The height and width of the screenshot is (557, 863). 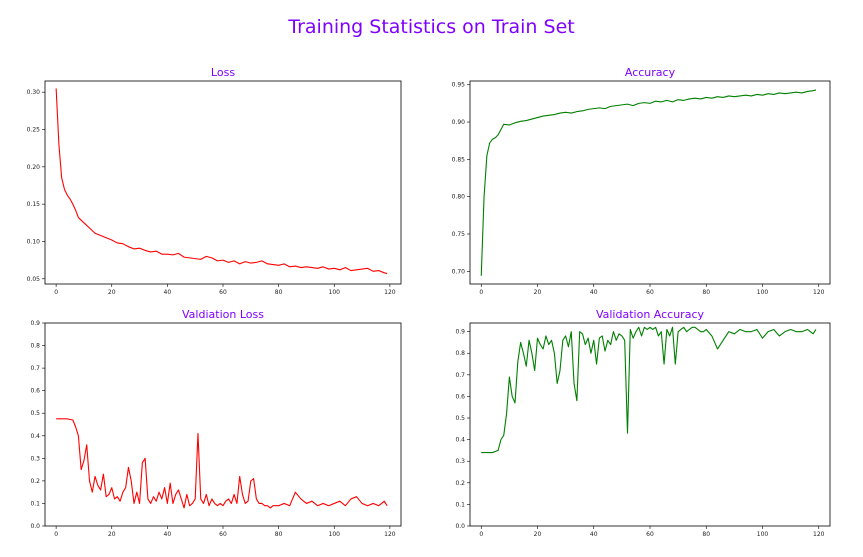 I want to click on valdiation-loss-title: Valdiation Loss, so click(x=223, y=314).